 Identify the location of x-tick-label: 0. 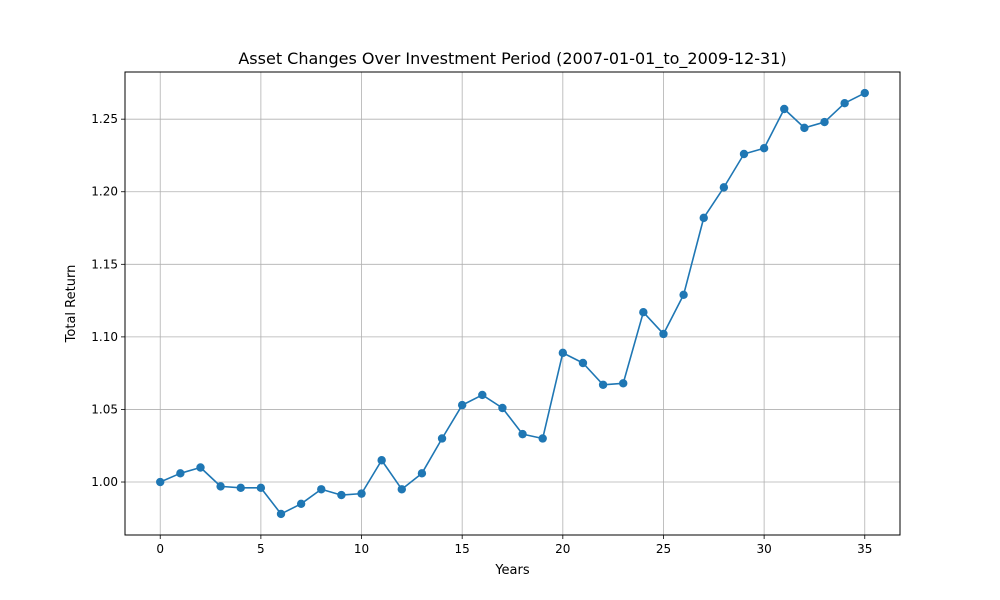
(160, 549).